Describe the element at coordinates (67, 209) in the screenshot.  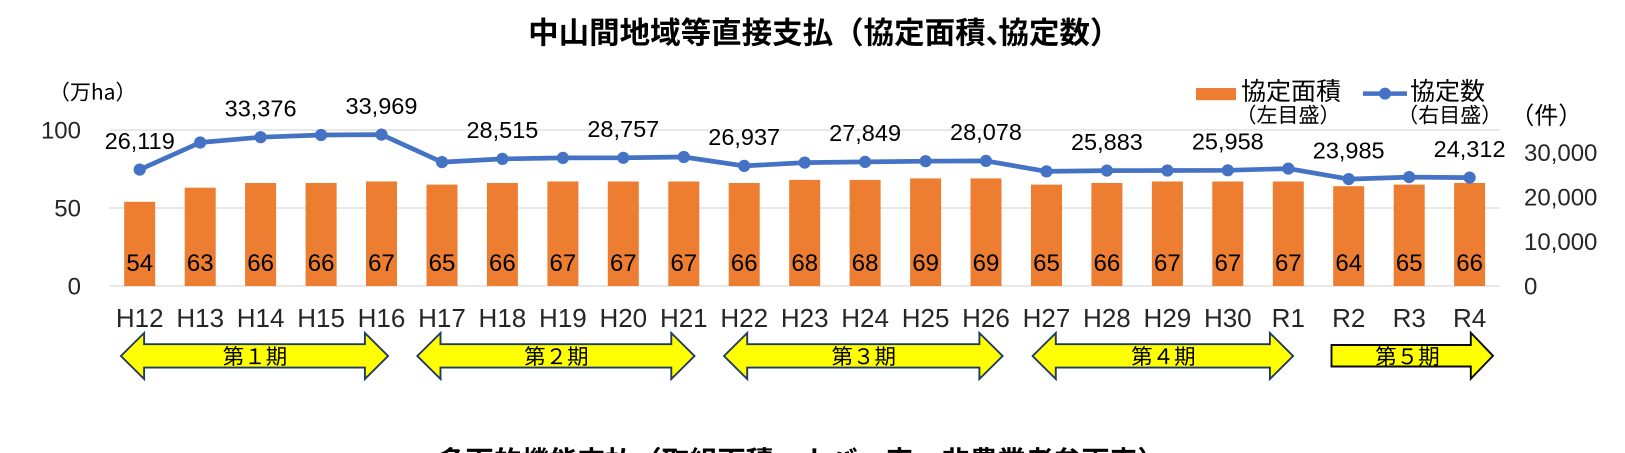
I see `svg-text: 50` at that location.